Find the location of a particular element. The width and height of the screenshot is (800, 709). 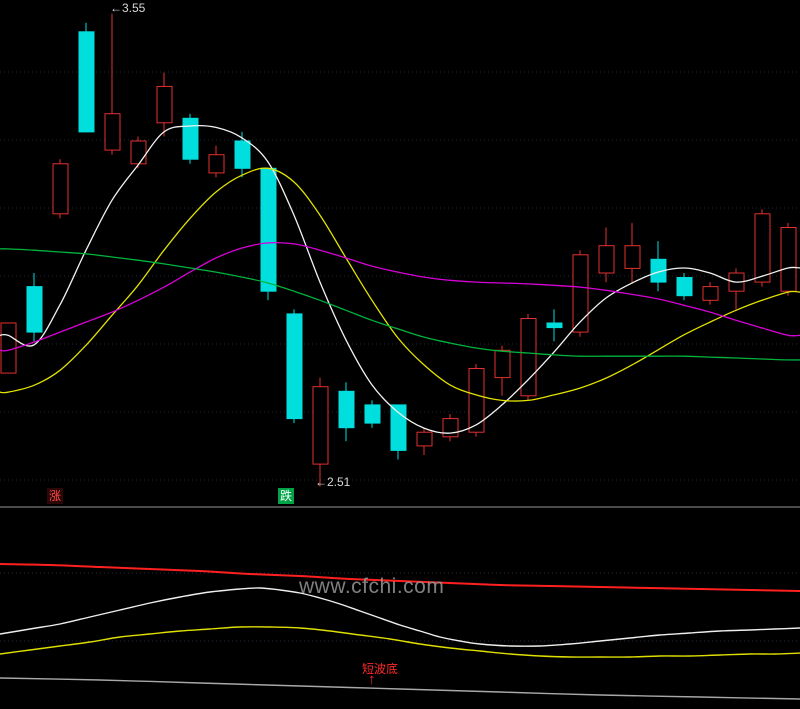

upper-red is located at coordinates (400, 577).